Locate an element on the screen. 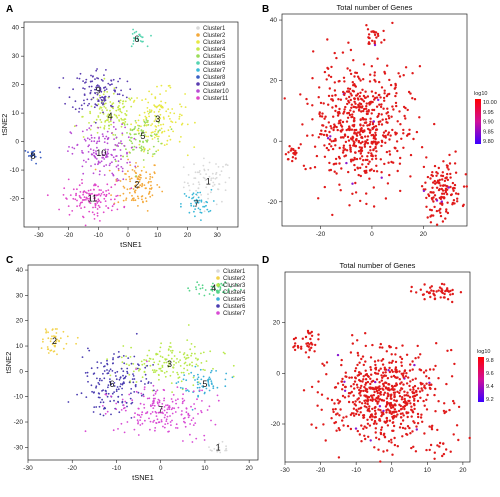  colorbar-tick-label: 9.85 is located at coordinates (488, 132).